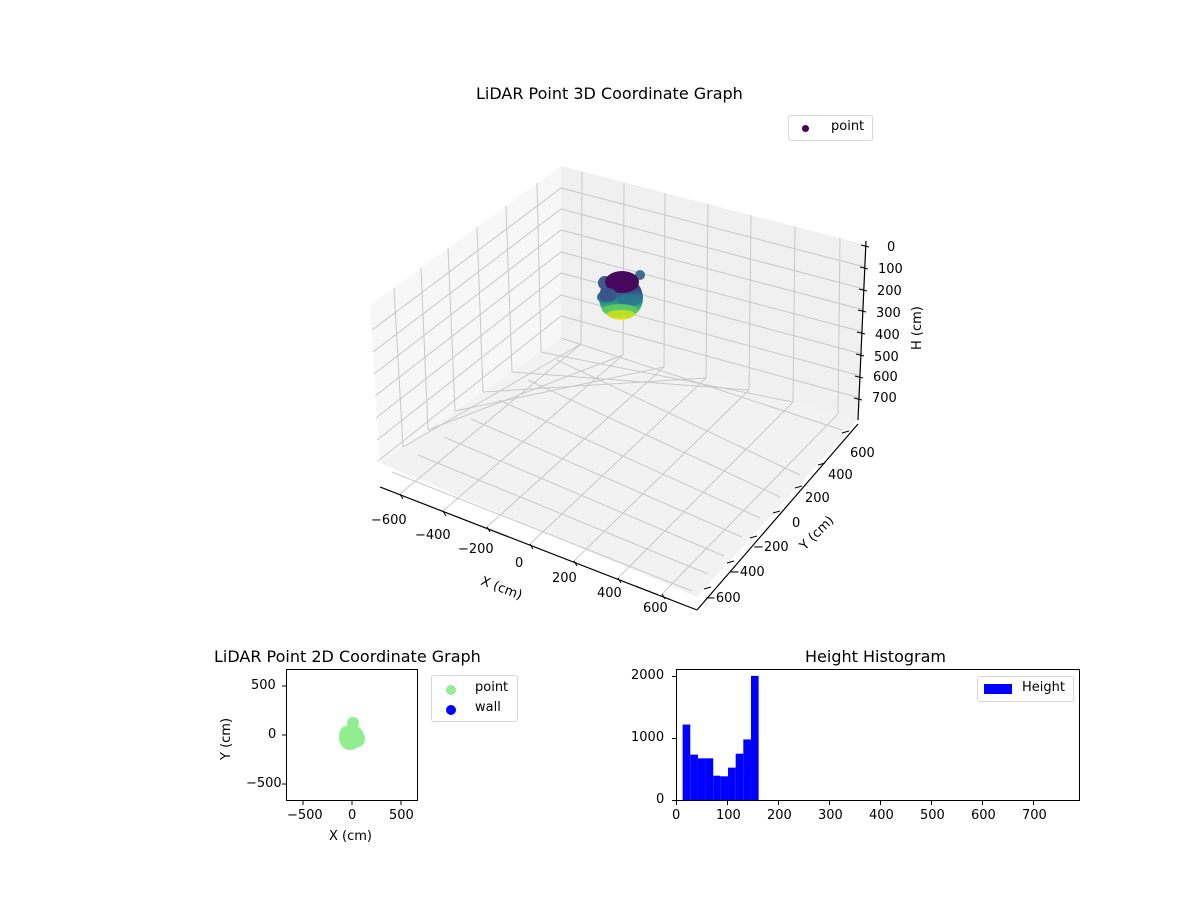 This screenshot has width=1200, height=900. I want to click on y-tick: 200, so click(817, 498).